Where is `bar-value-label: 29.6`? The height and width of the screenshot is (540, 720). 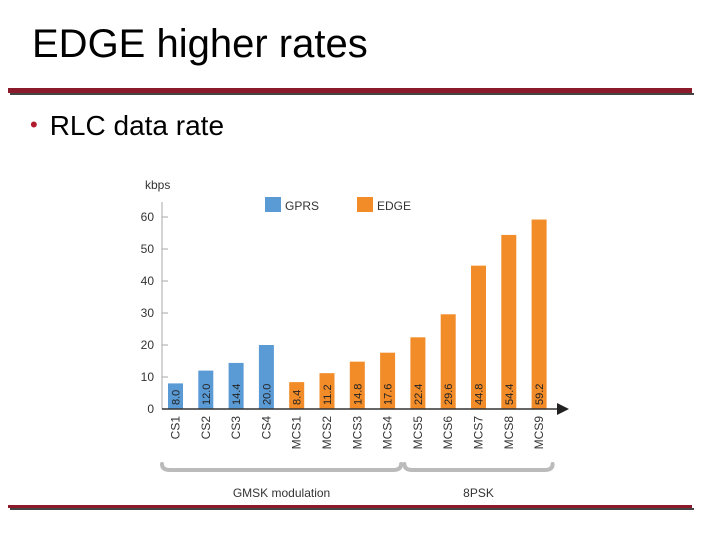 bar-value-label: 29.6 is located at coordinates (449, 394).